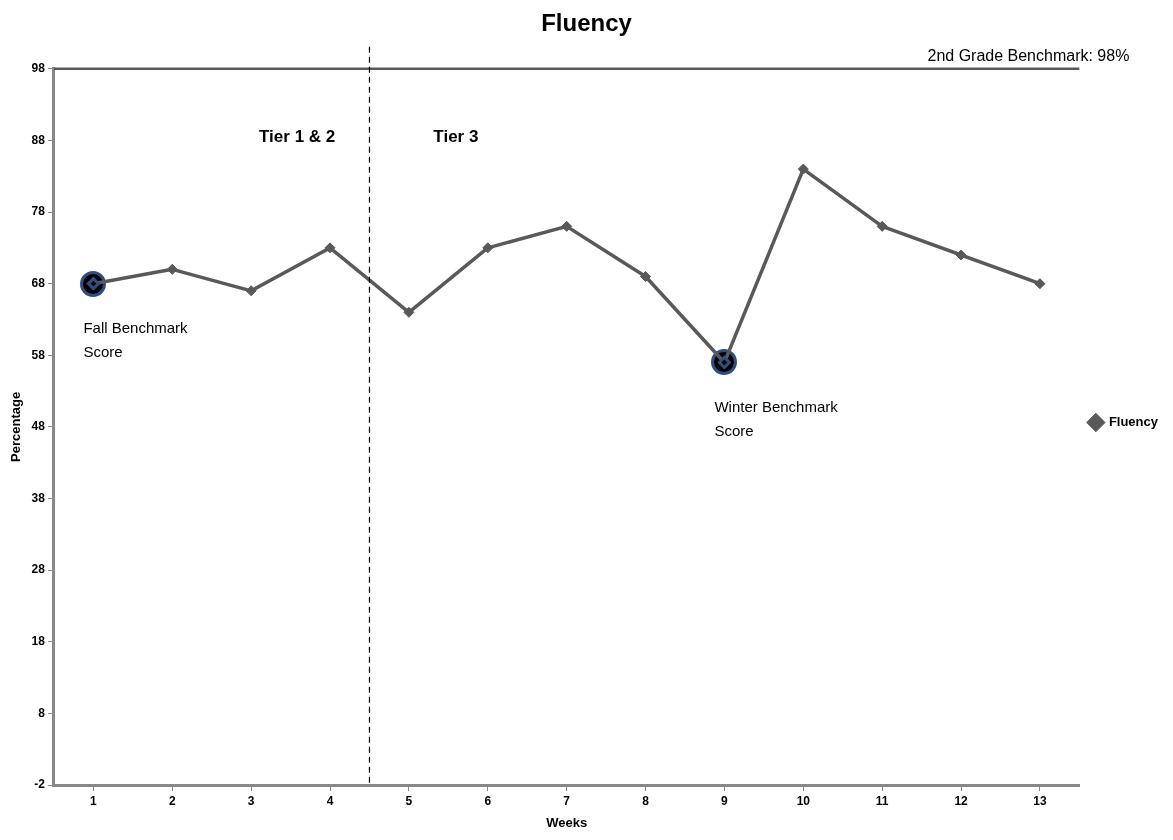 The width and height of the screenshot is (1173, 840). I want to click on x-axis-title: Weeks, so click(567, 822).